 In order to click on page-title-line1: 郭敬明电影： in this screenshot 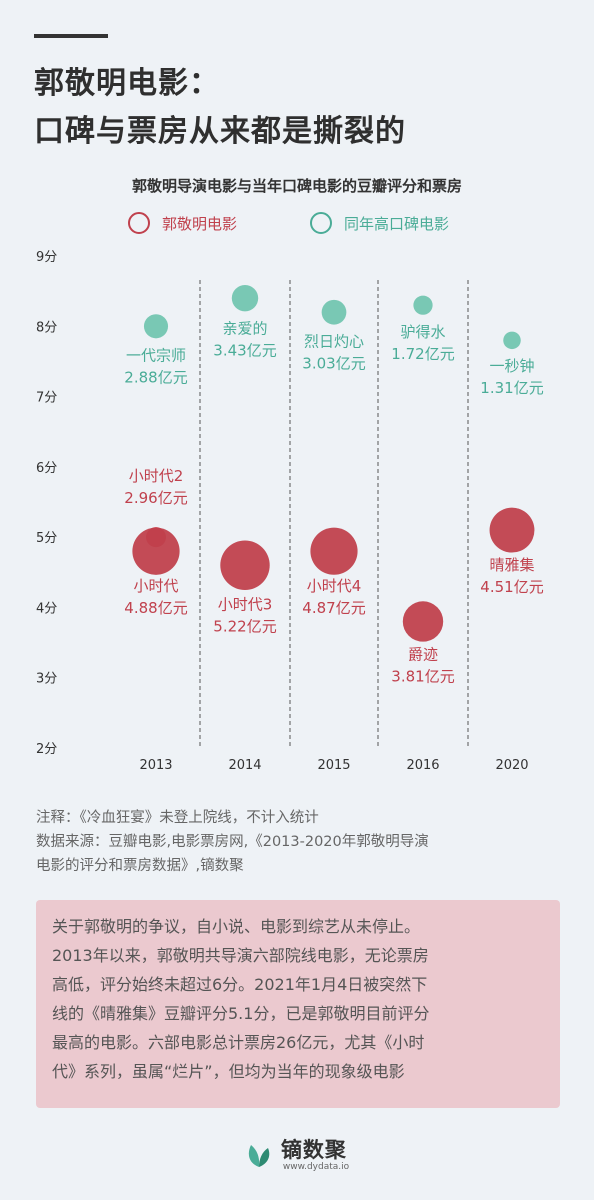, I will do `click(127, 83)`.